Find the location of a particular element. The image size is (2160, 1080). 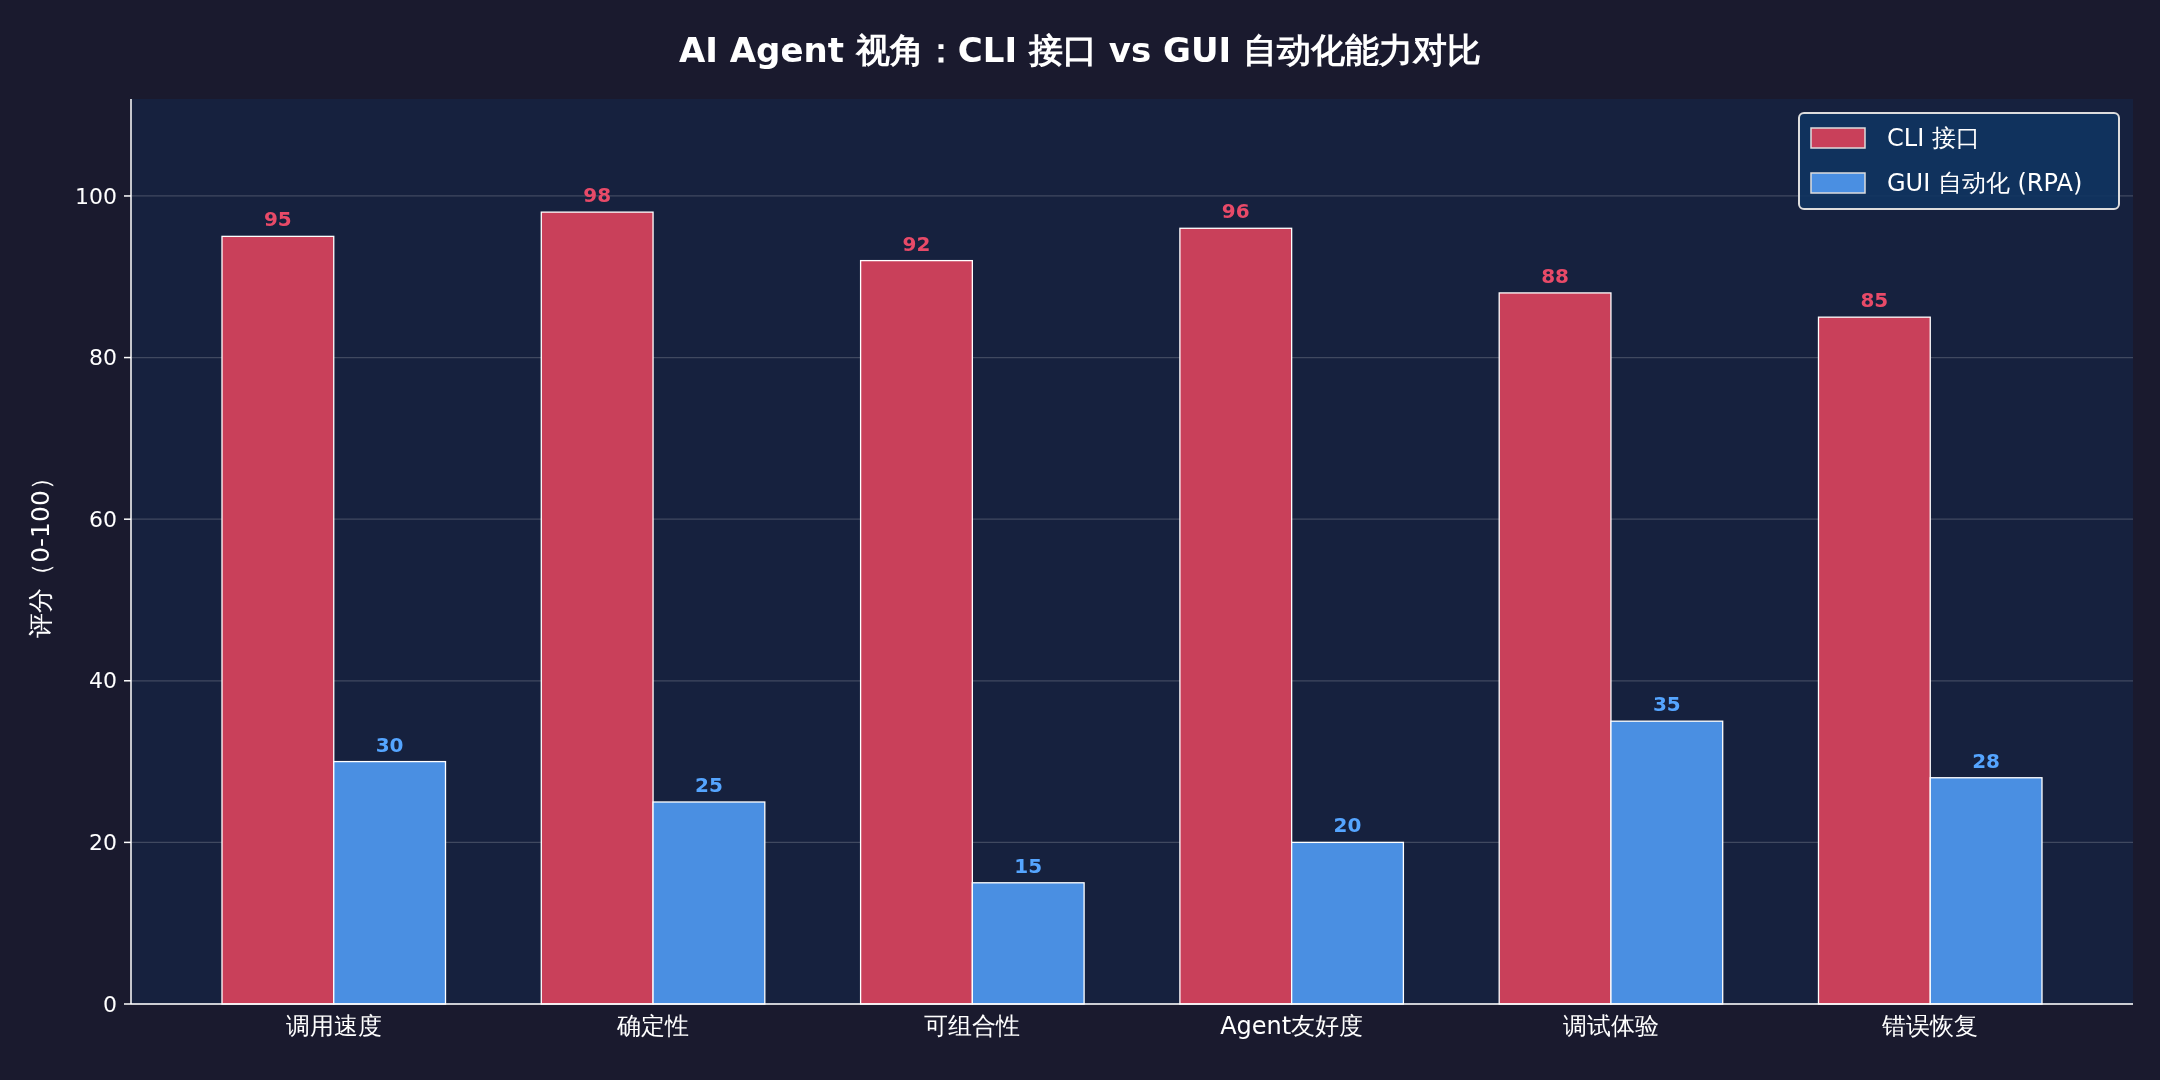

legend-label: CLI 接口 is located at coordinates (1933, 138).